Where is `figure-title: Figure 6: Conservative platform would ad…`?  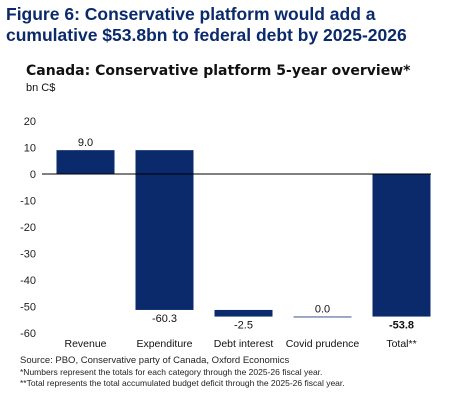 figure-title: Figure 6: Conservative platform would ad… is located at coordinates (206, 24).